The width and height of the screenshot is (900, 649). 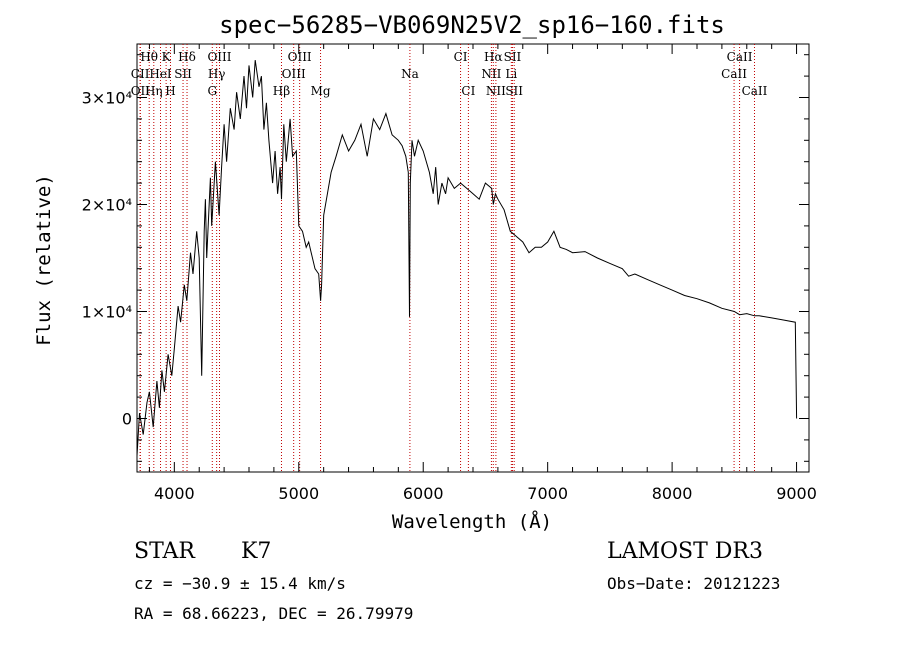 I want to click on x-tick-label: 4000, so click(x=174, y=493).